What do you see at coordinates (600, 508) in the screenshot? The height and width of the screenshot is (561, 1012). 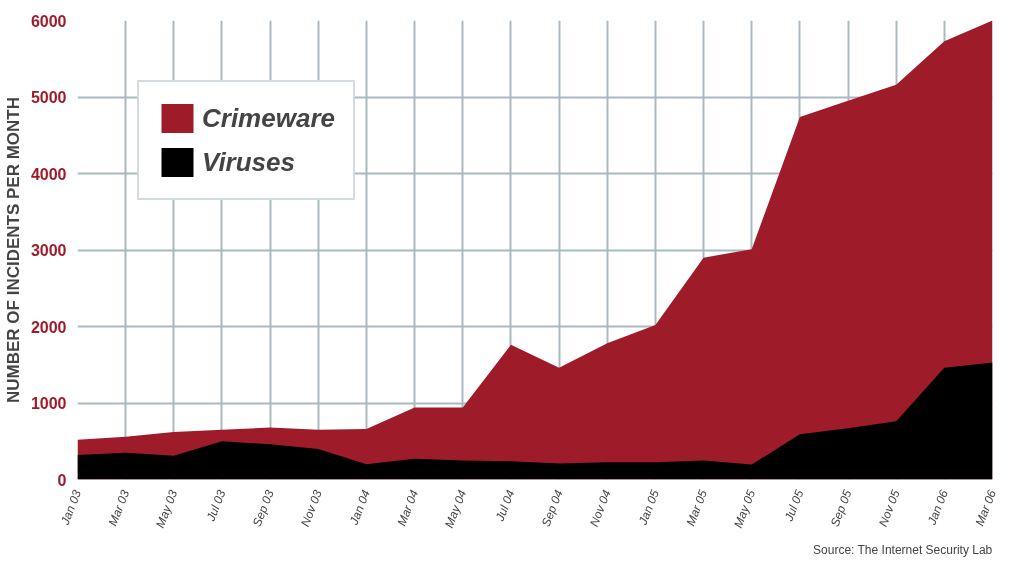 I see `x-tick-label: Nov 04` at bounding box center [600, 508].